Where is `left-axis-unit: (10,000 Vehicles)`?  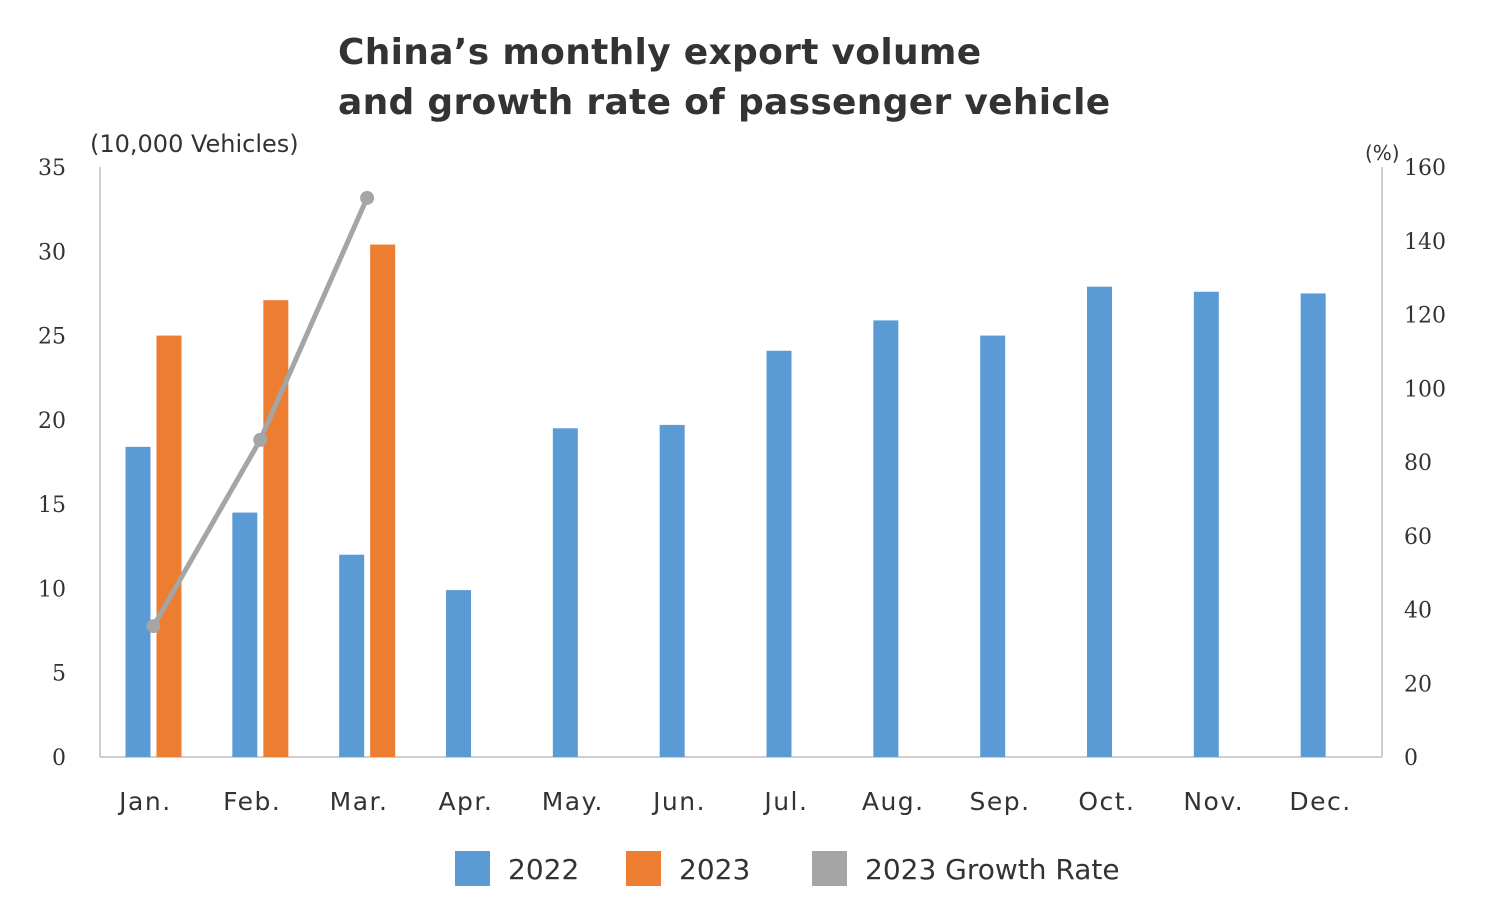 left-axis-unit: (10,000 Vehicles) is located at coordinates (194, 144).